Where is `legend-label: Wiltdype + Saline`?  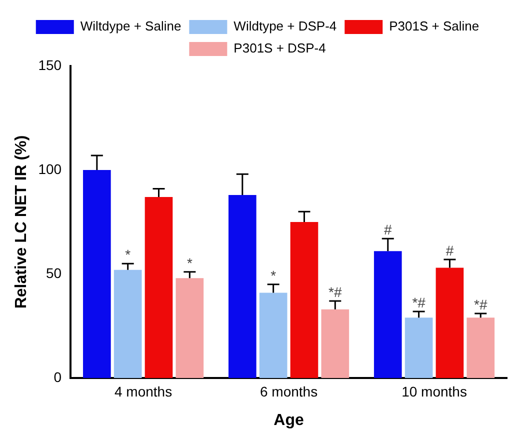
legend-label: Wiltdype + Saline is located at coordinates (131, 26).